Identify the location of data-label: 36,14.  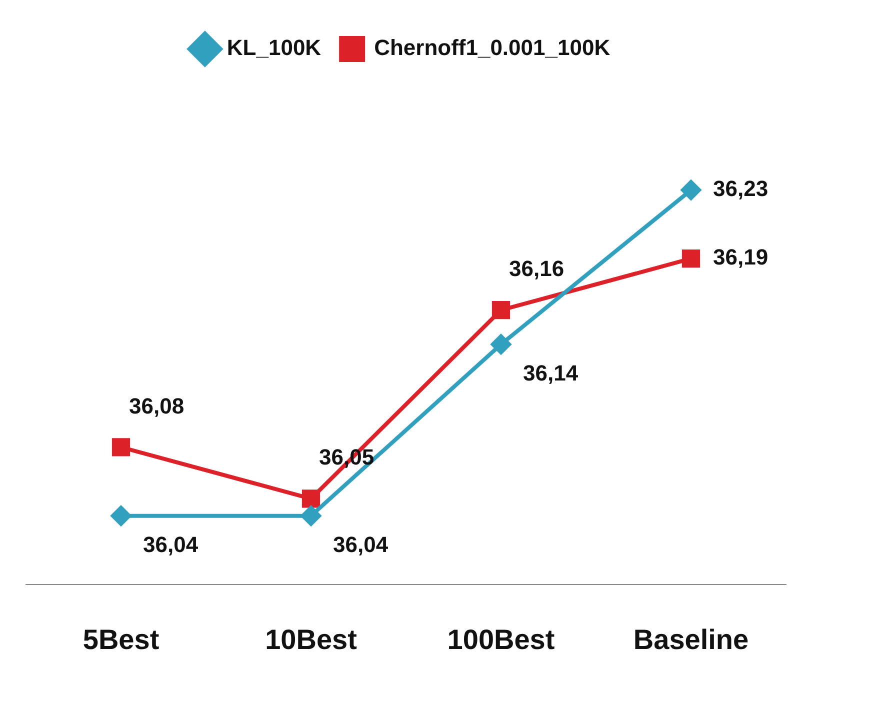
(551, 373).